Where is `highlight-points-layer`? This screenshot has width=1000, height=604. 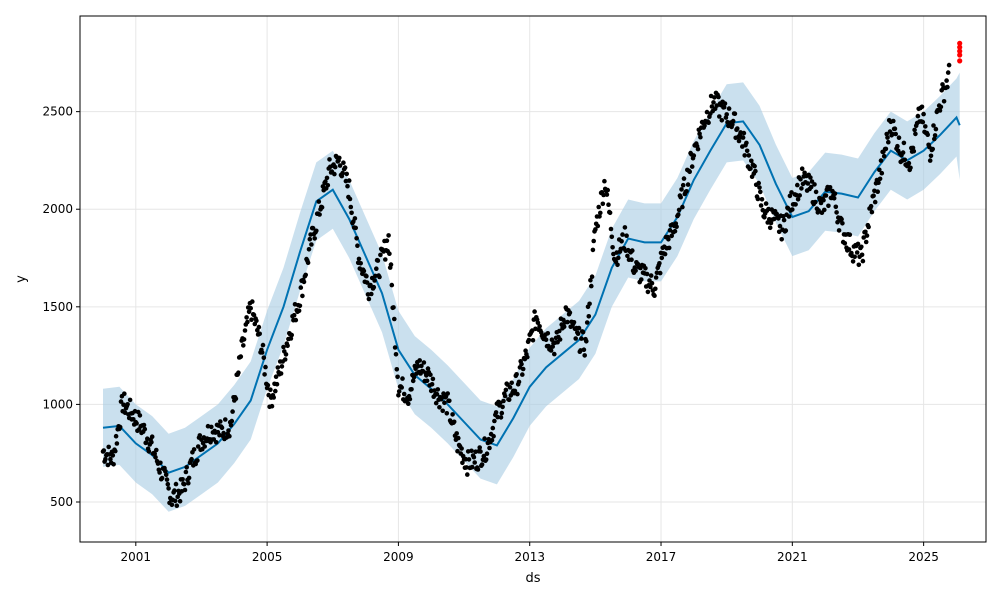
highlight-points-layer is located at coordinates (960, 52).